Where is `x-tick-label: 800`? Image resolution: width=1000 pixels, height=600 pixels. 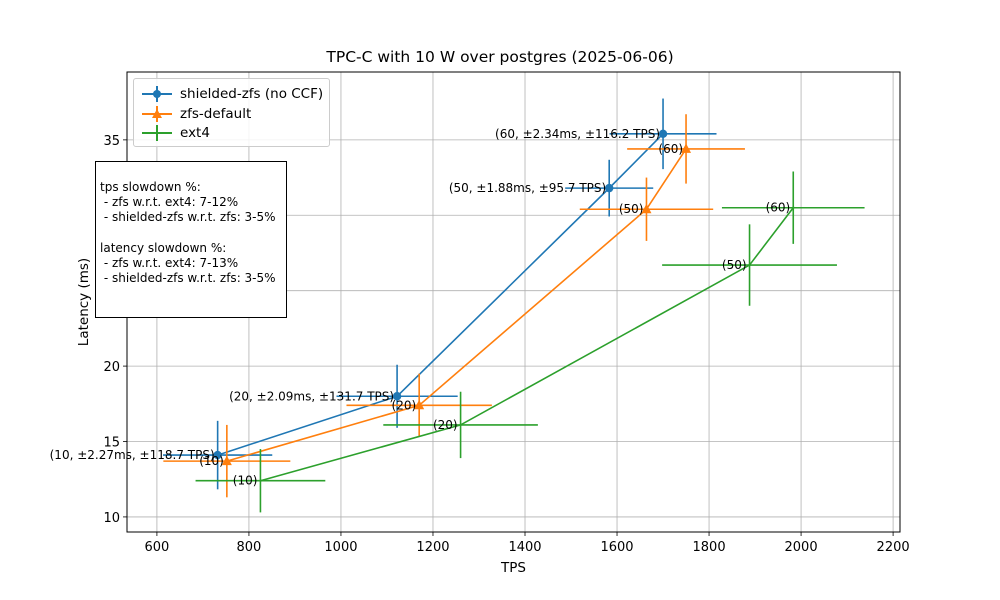
x-tick-label: 800 is located at coordinates (249, 547).